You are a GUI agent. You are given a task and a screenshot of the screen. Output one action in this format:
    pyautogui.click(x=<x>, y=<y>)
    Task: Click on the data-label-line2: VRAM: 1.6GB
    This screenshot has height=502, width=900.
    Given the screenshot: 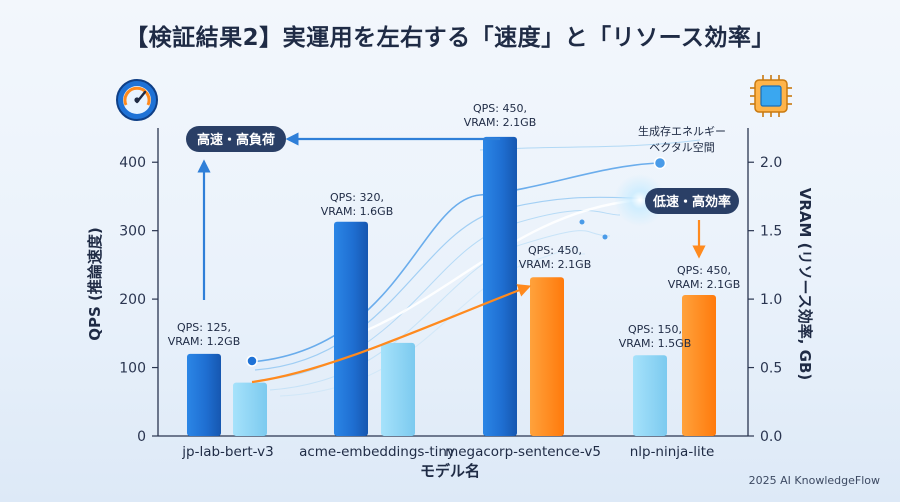 What is the action you would take?
    pyautogui.click(x=357, y=211)
    